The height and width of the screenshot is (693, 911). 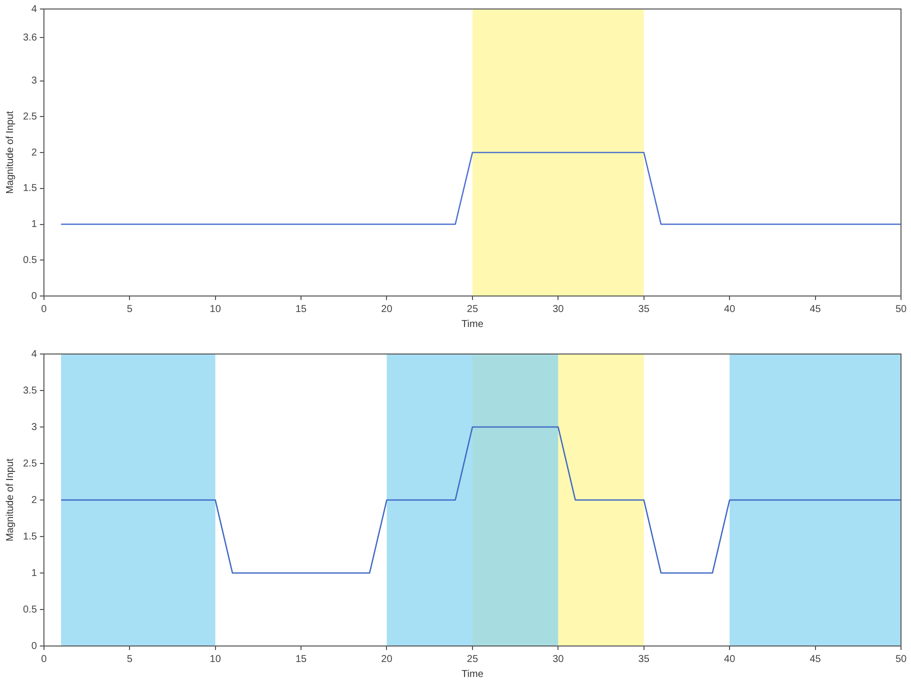 I want to click on y-tick-label: 3.5, so click(x=30, y=390).